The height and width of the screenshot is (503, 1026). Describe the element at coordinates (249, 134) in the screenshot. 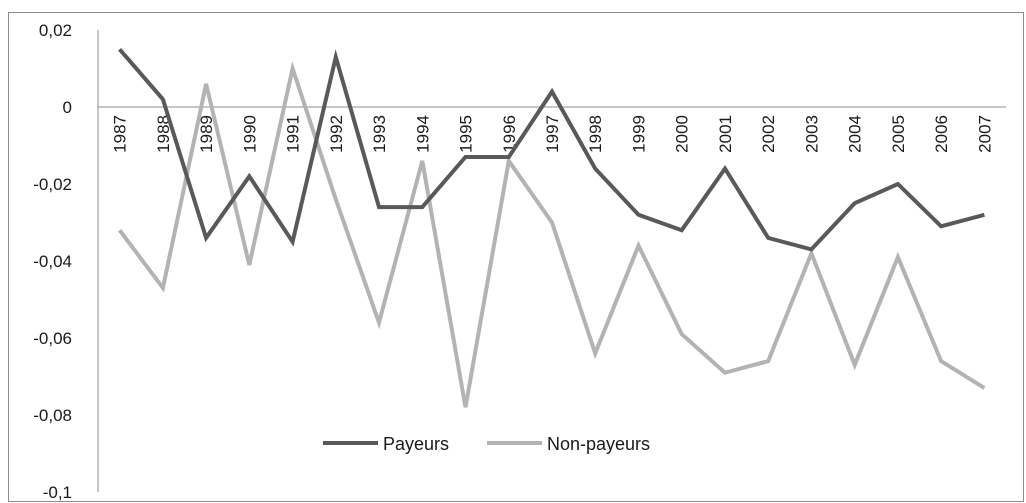

I see `x-tick-label: 1990` at that location.